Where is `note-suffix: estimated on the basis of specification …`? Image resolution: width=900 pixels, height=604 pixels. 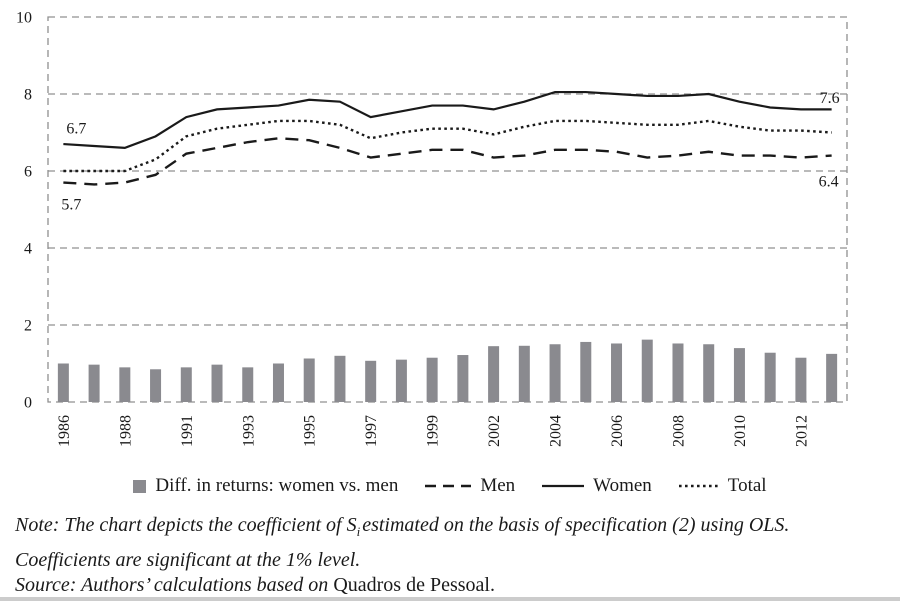
note-suffix: estimated on the basis of specification … is located at coordinates (402, 542).